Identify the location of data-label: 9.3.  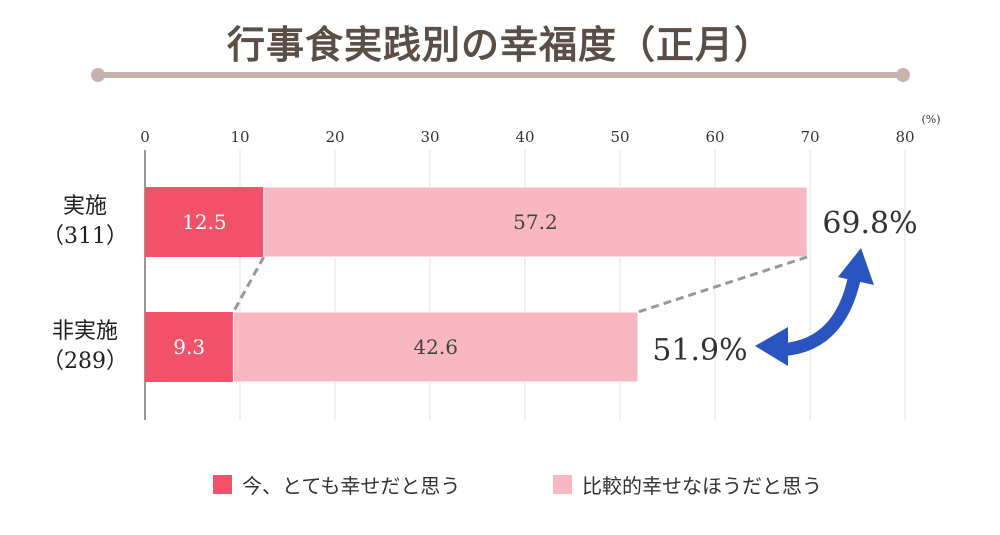
(189, 347).